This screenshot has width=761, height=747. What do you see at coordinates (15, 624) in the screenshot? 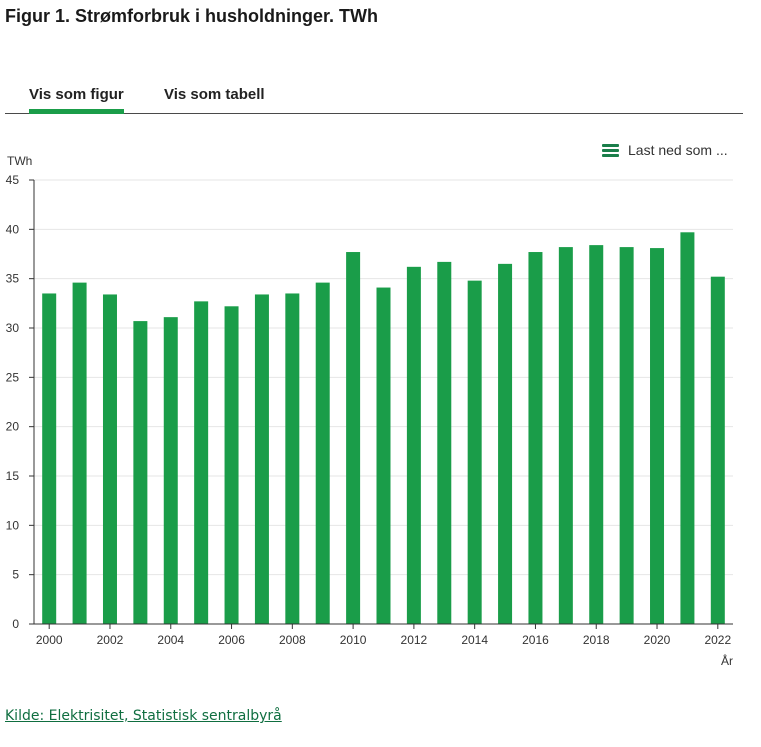
I see `y-tick-label: 0` at bounding box center [15, 624].